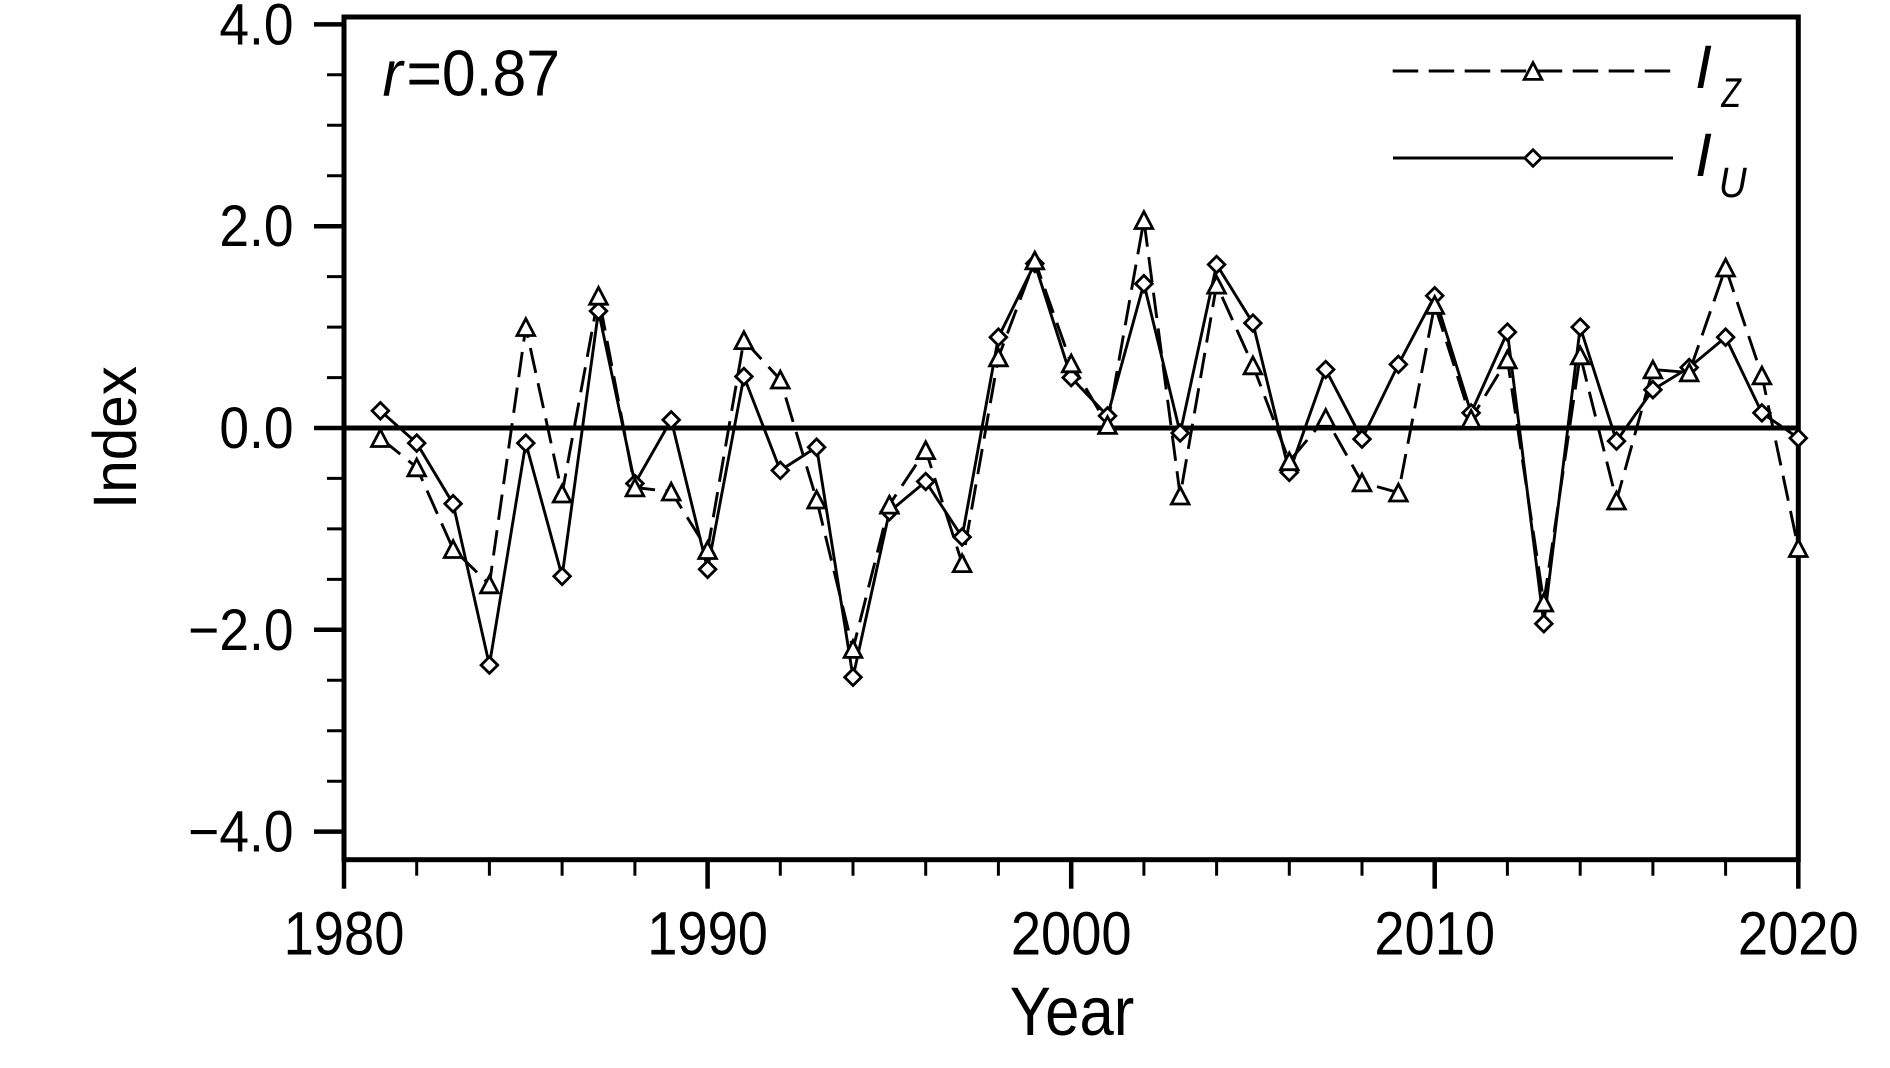 The height and width of the screenshot is (1068, 1890). Describe the element at coordinates (240, 630) in the screenshot. I see `svg-text: −2.0` at that location.